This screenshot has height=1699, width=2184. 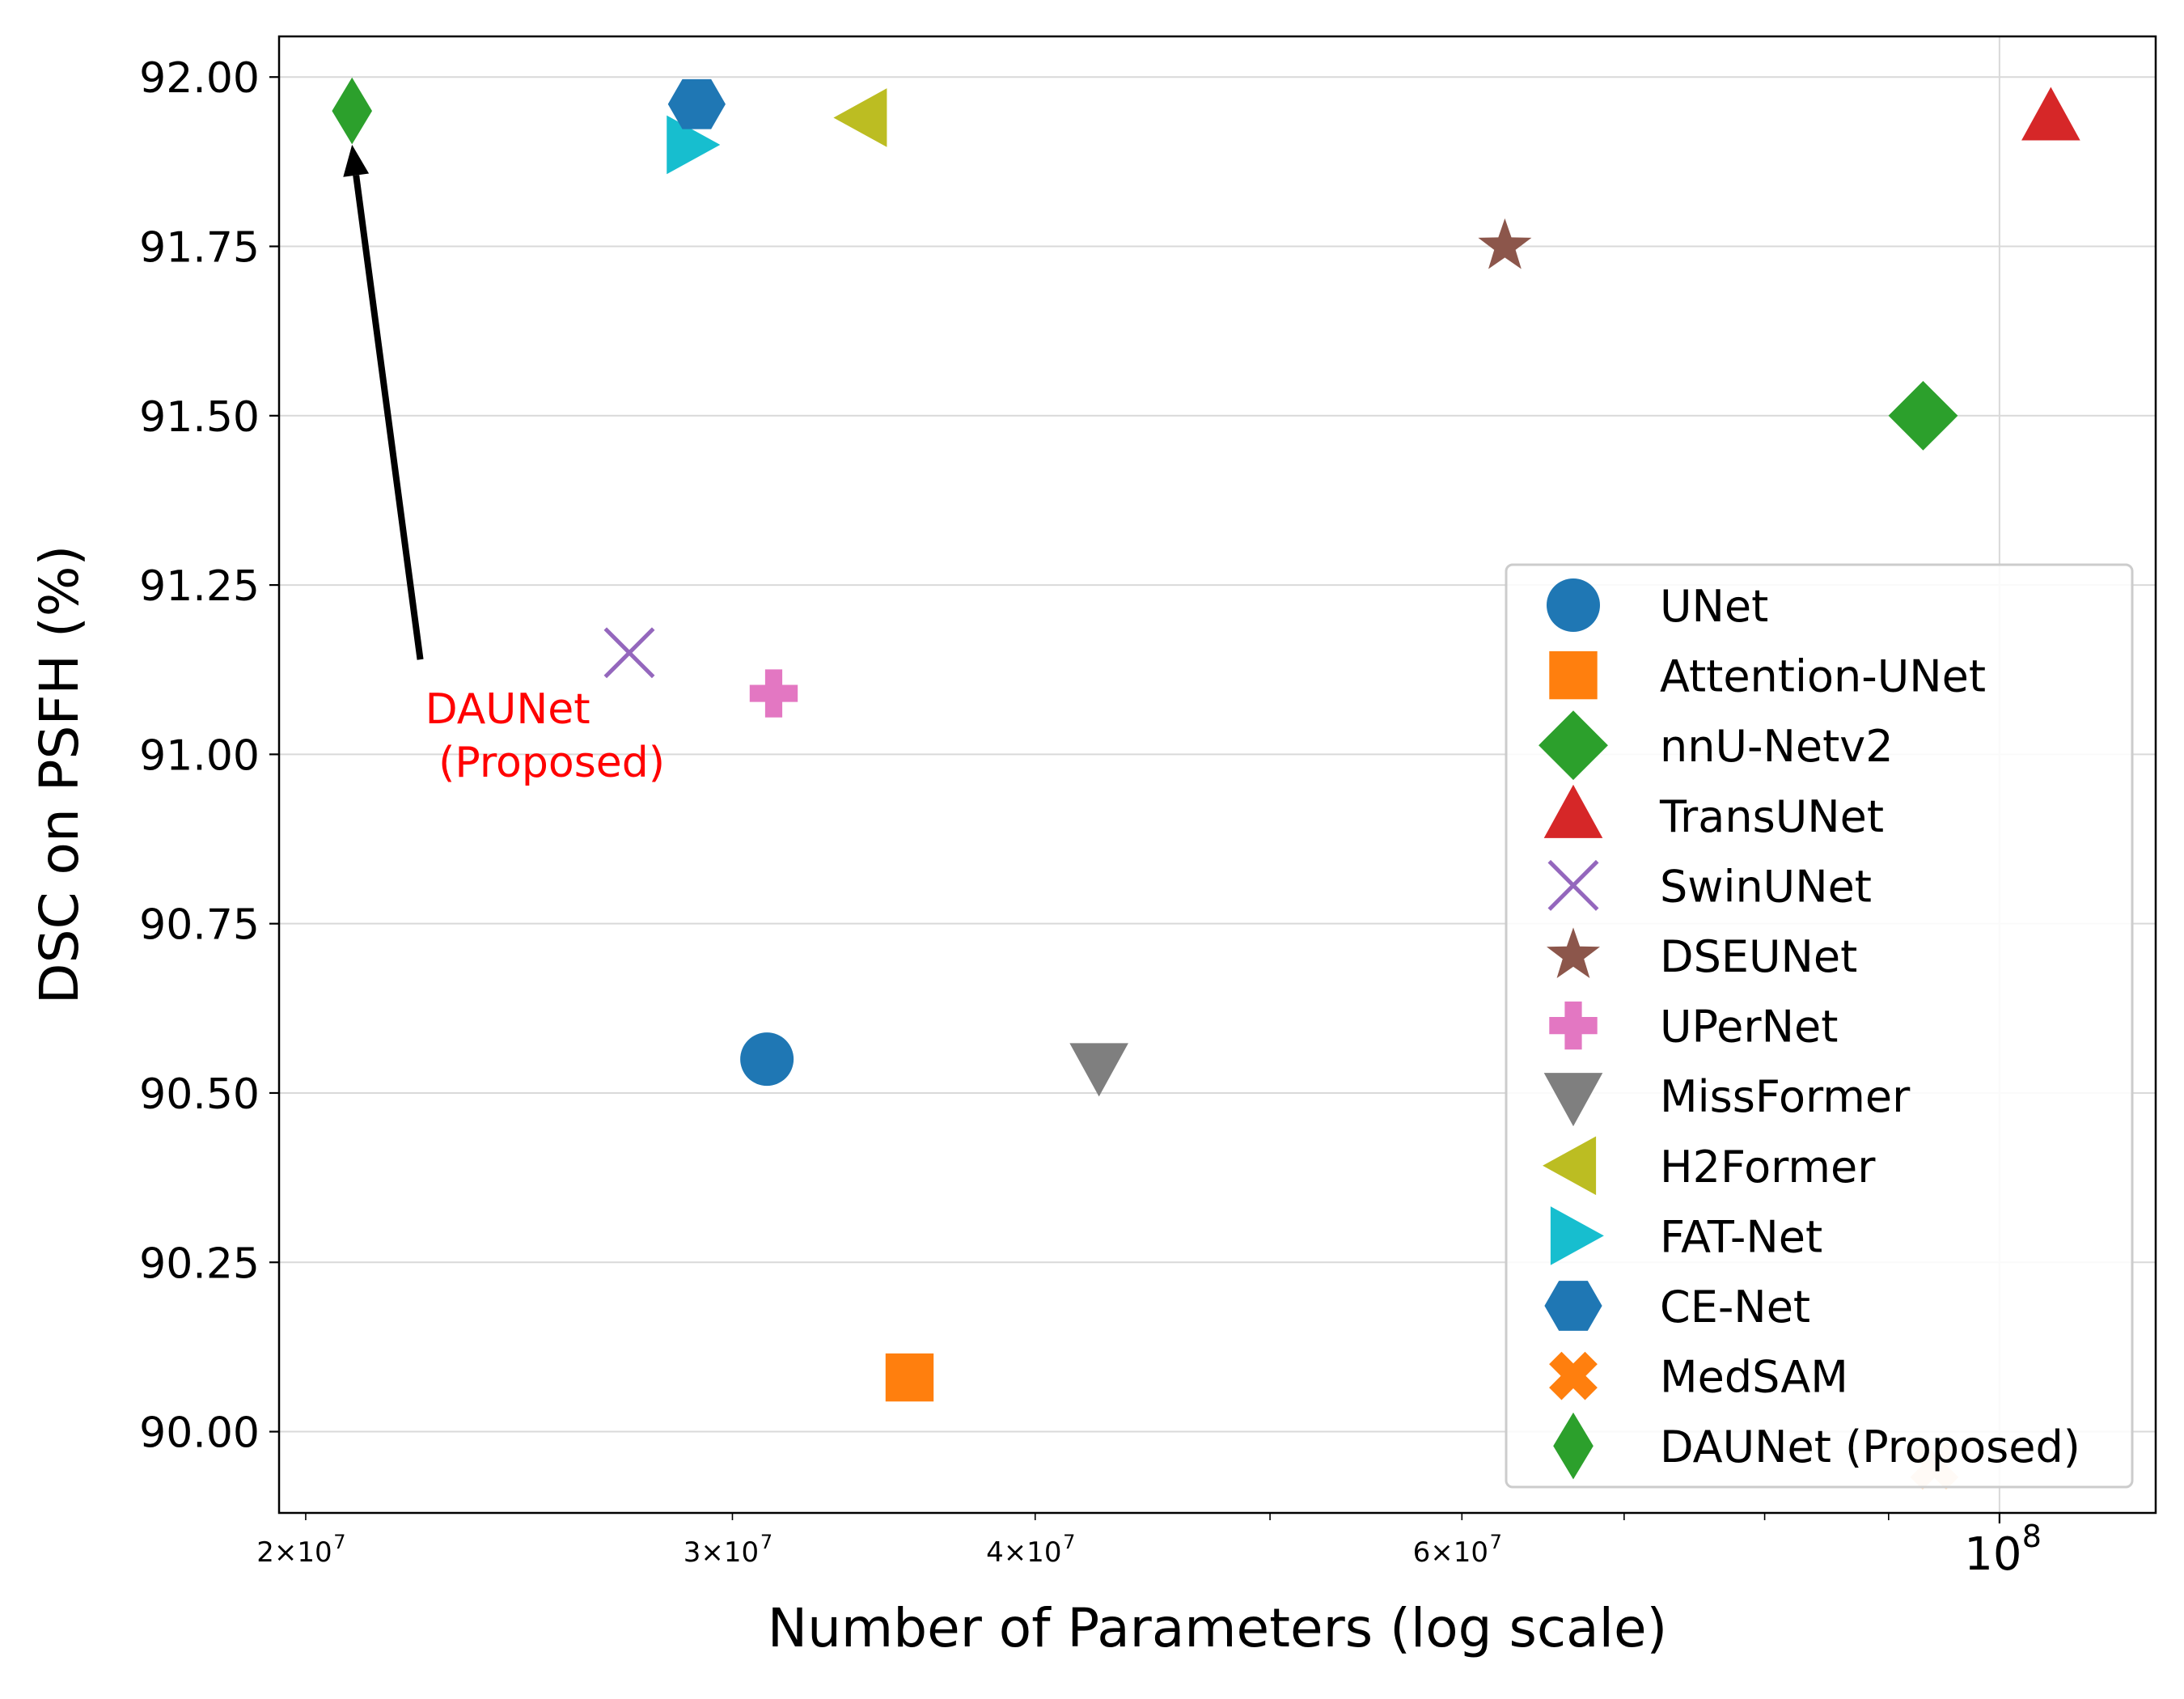 I want to click on legend-entry: UNet, so click(x=1658, y=605).